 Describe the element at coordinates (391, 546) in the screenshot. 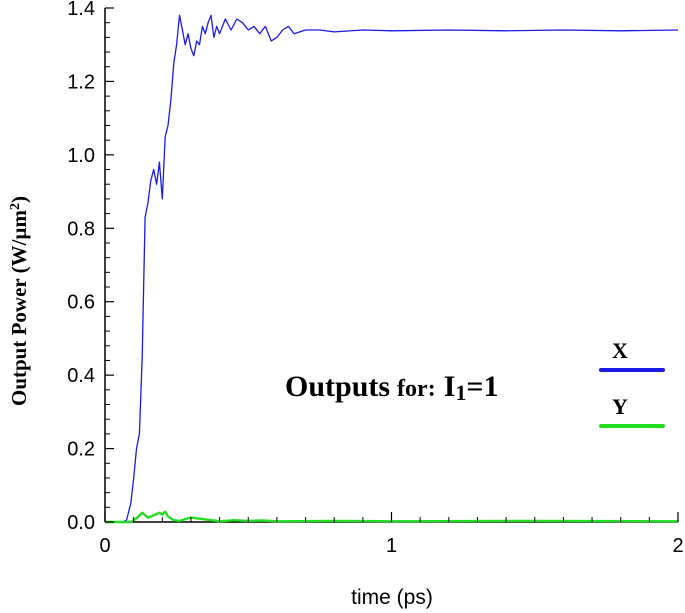

I see `x-tick-label: 1` at that location.